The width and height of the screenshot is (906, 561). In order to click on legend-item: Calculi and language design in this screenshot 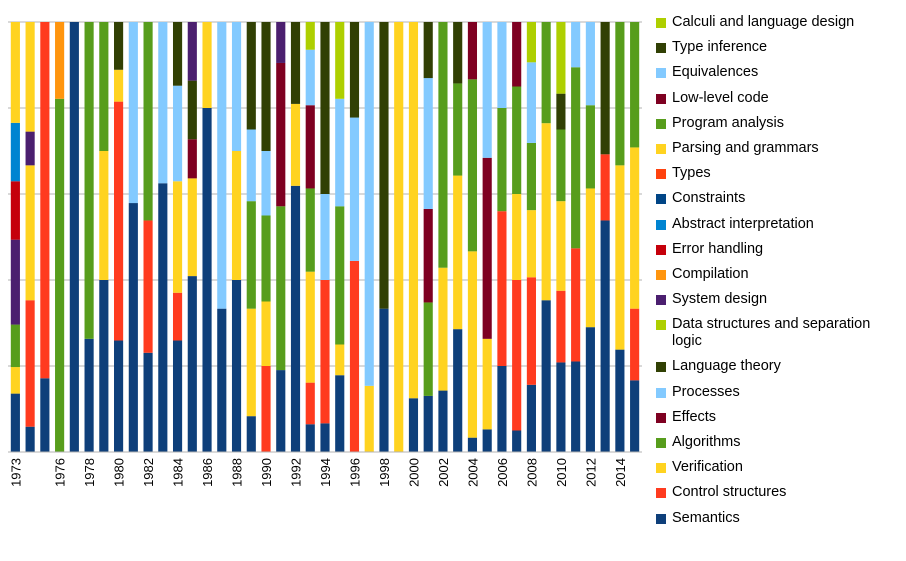, I will do `click(778, 22)`.